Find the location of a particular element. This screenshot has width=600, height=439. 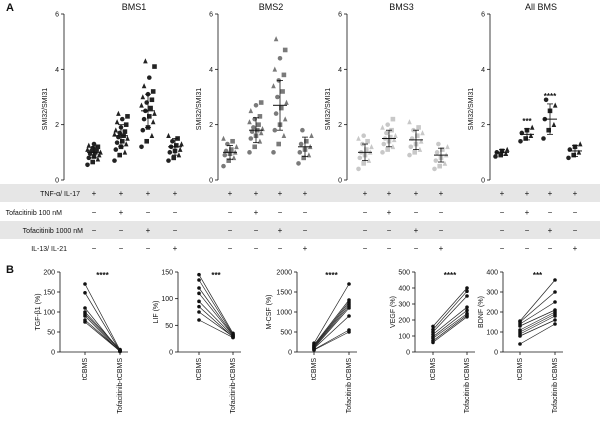

significance-stars: *** is located at coordinates (538, 275).